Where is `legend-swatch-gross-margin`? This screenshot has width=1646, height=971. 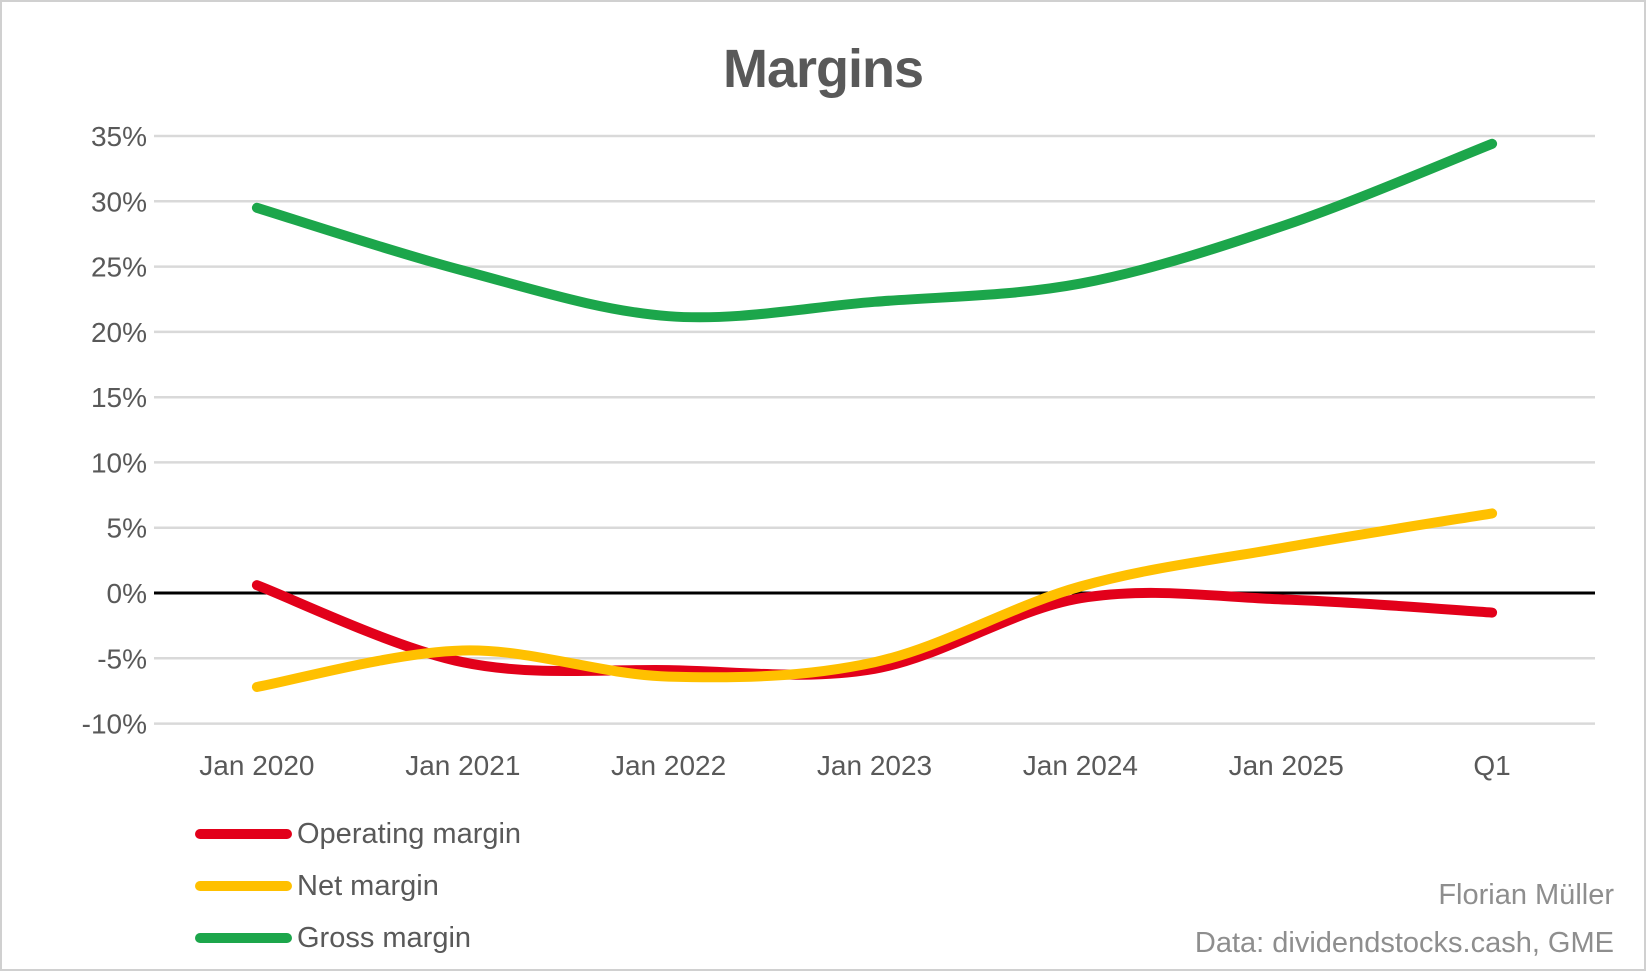 legend-swatch-gross-margin is located at coordinates (243, 938).